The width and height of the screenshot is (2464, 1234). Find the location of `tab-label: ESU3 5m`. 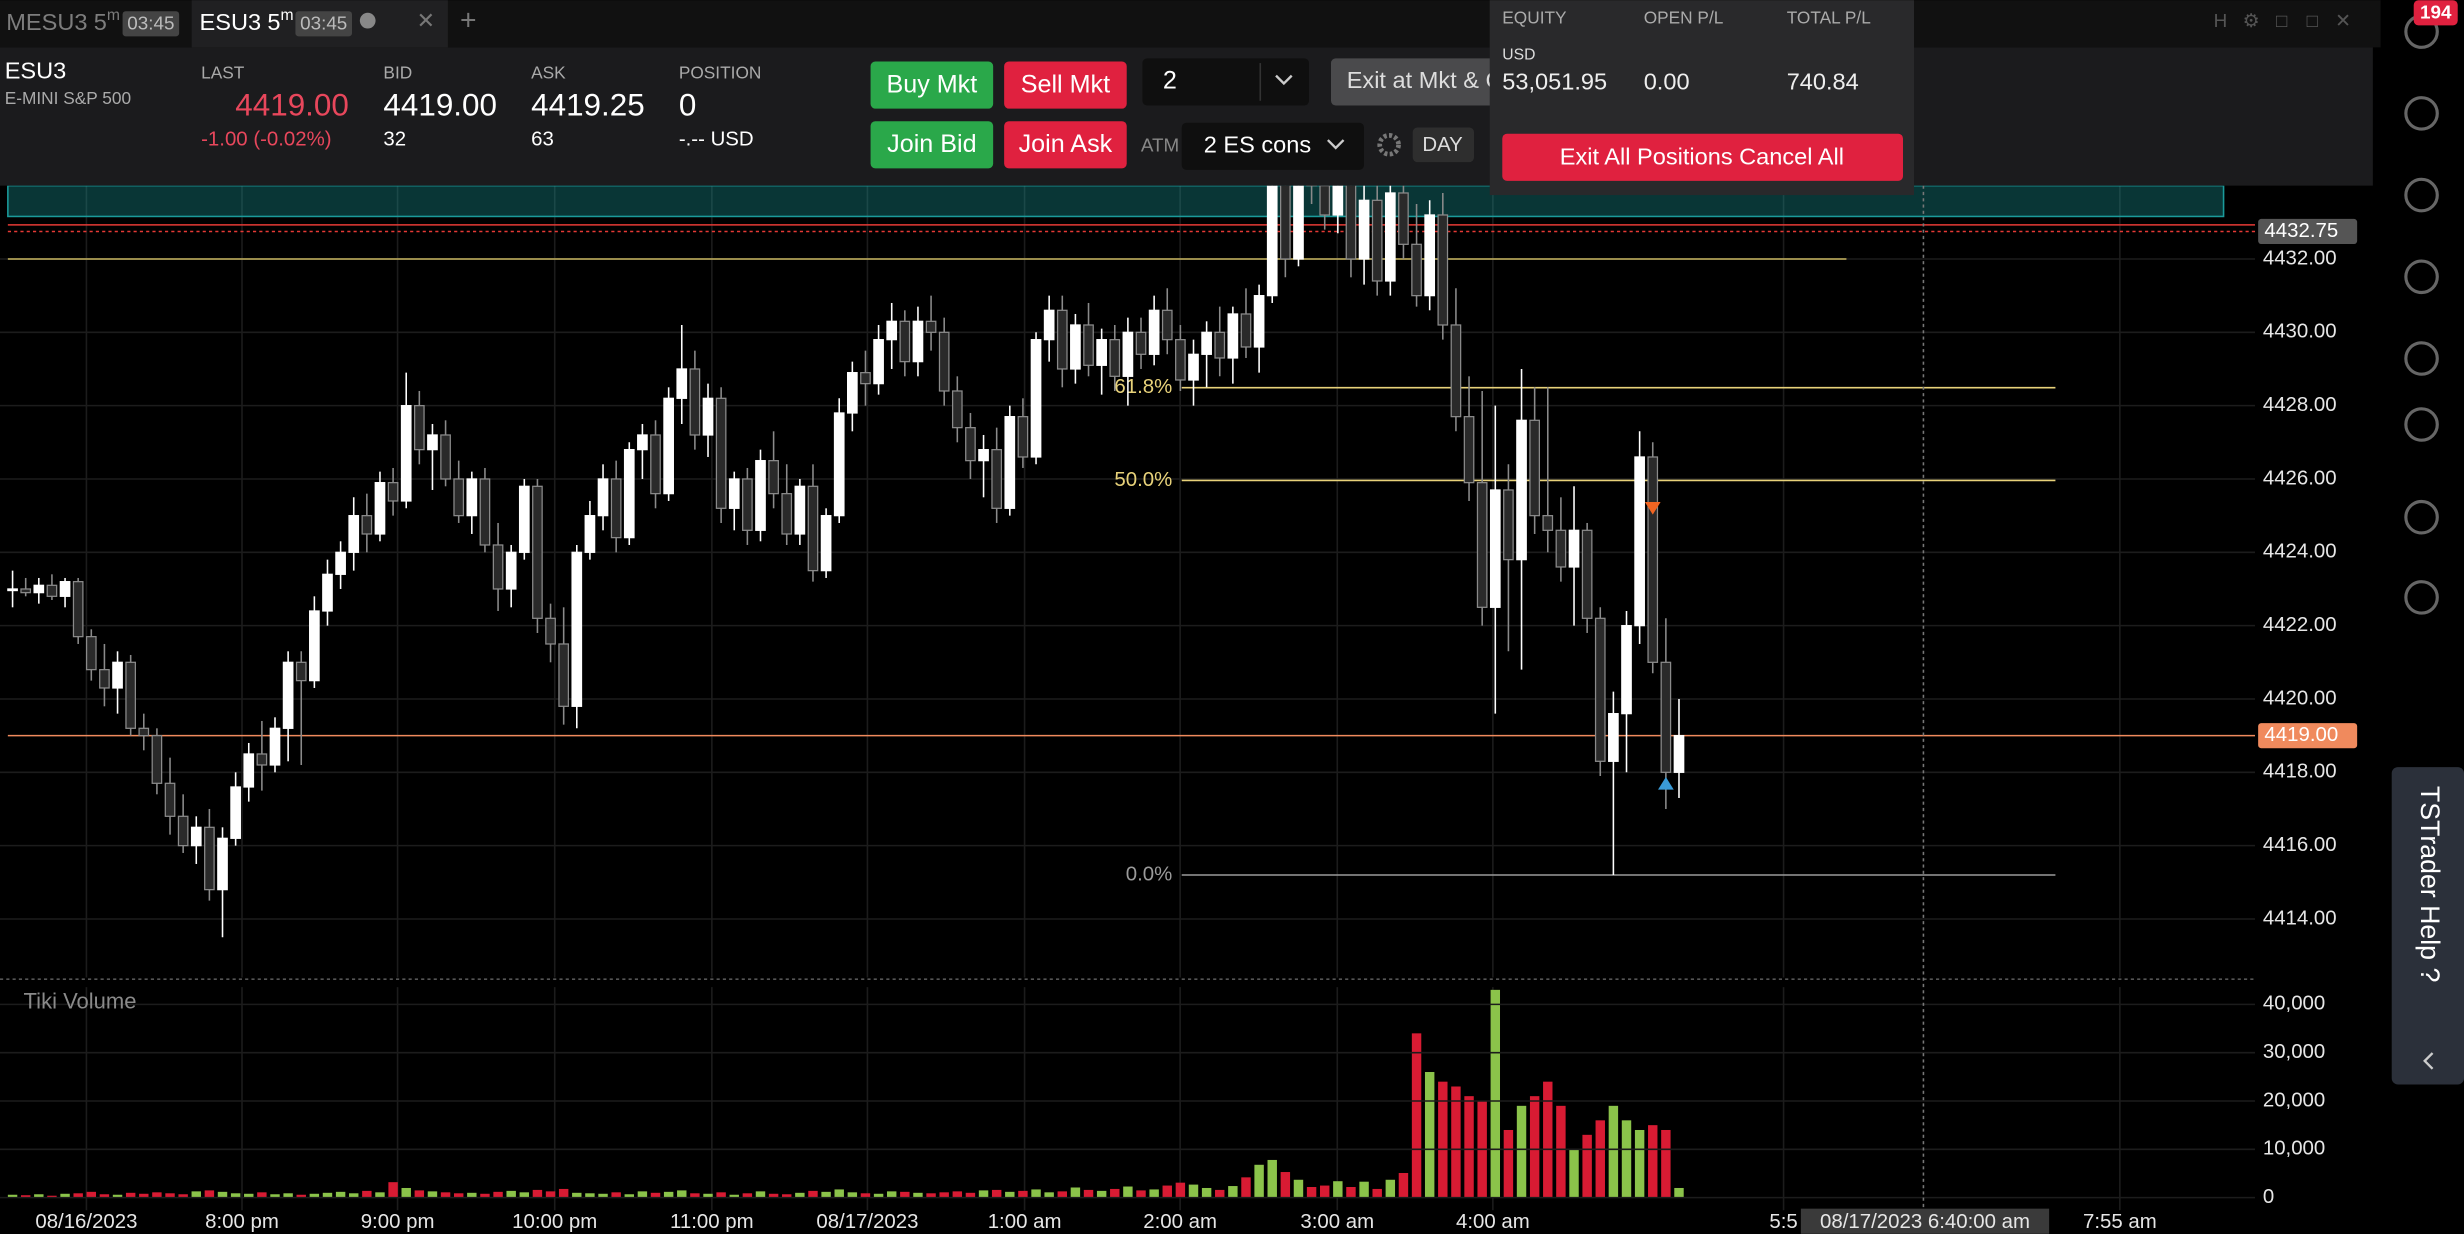

tab-label: ESU3 5m is located at coordinates (247, 21).